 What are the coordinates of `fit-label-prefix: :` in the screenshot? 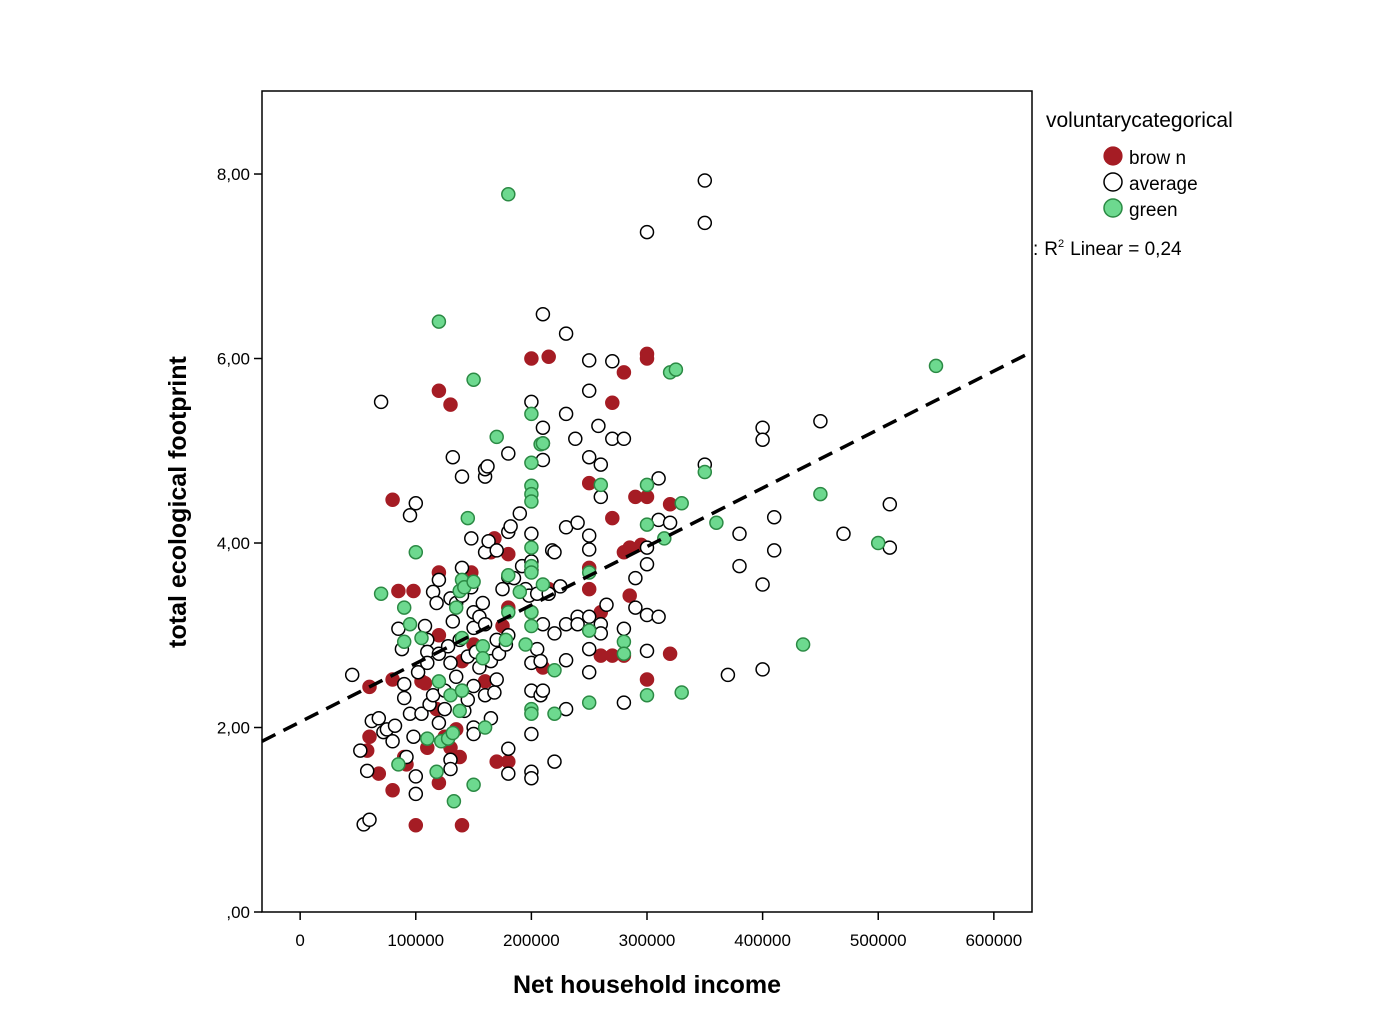 It's located at (1035, 249).